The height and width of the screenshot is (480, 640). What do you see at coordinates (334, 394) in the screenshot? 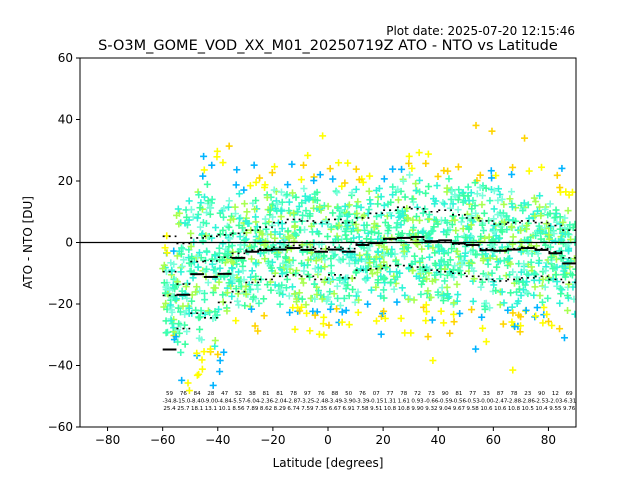
I see `bin-stat-label: 88` at bounding box center [334, 394].